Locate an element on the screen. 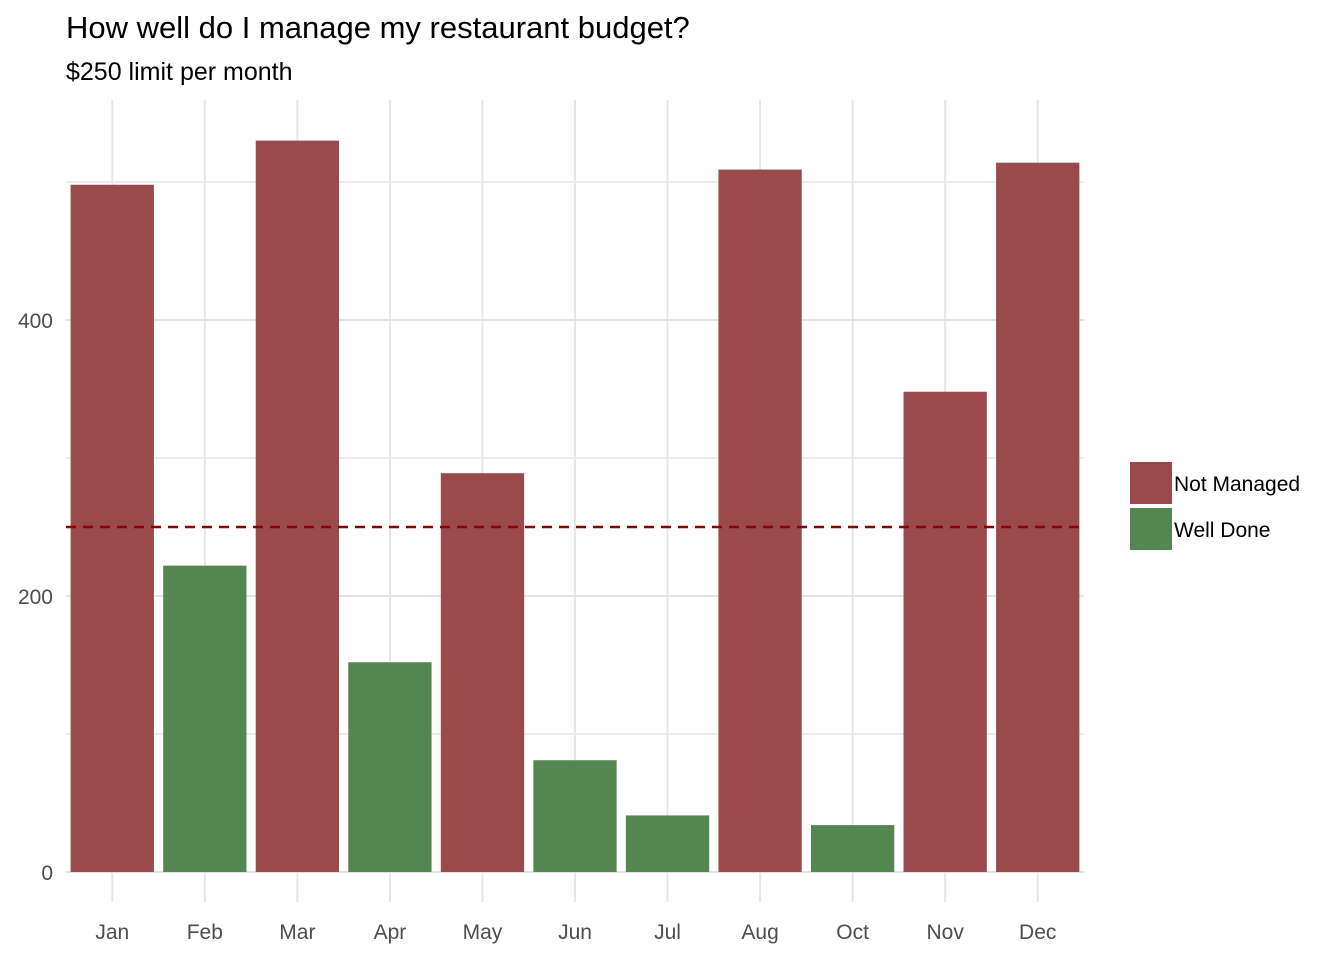 This screenshot has width=1344, height=960. x-tick-label: Mar is located at coordinates (297, 932).